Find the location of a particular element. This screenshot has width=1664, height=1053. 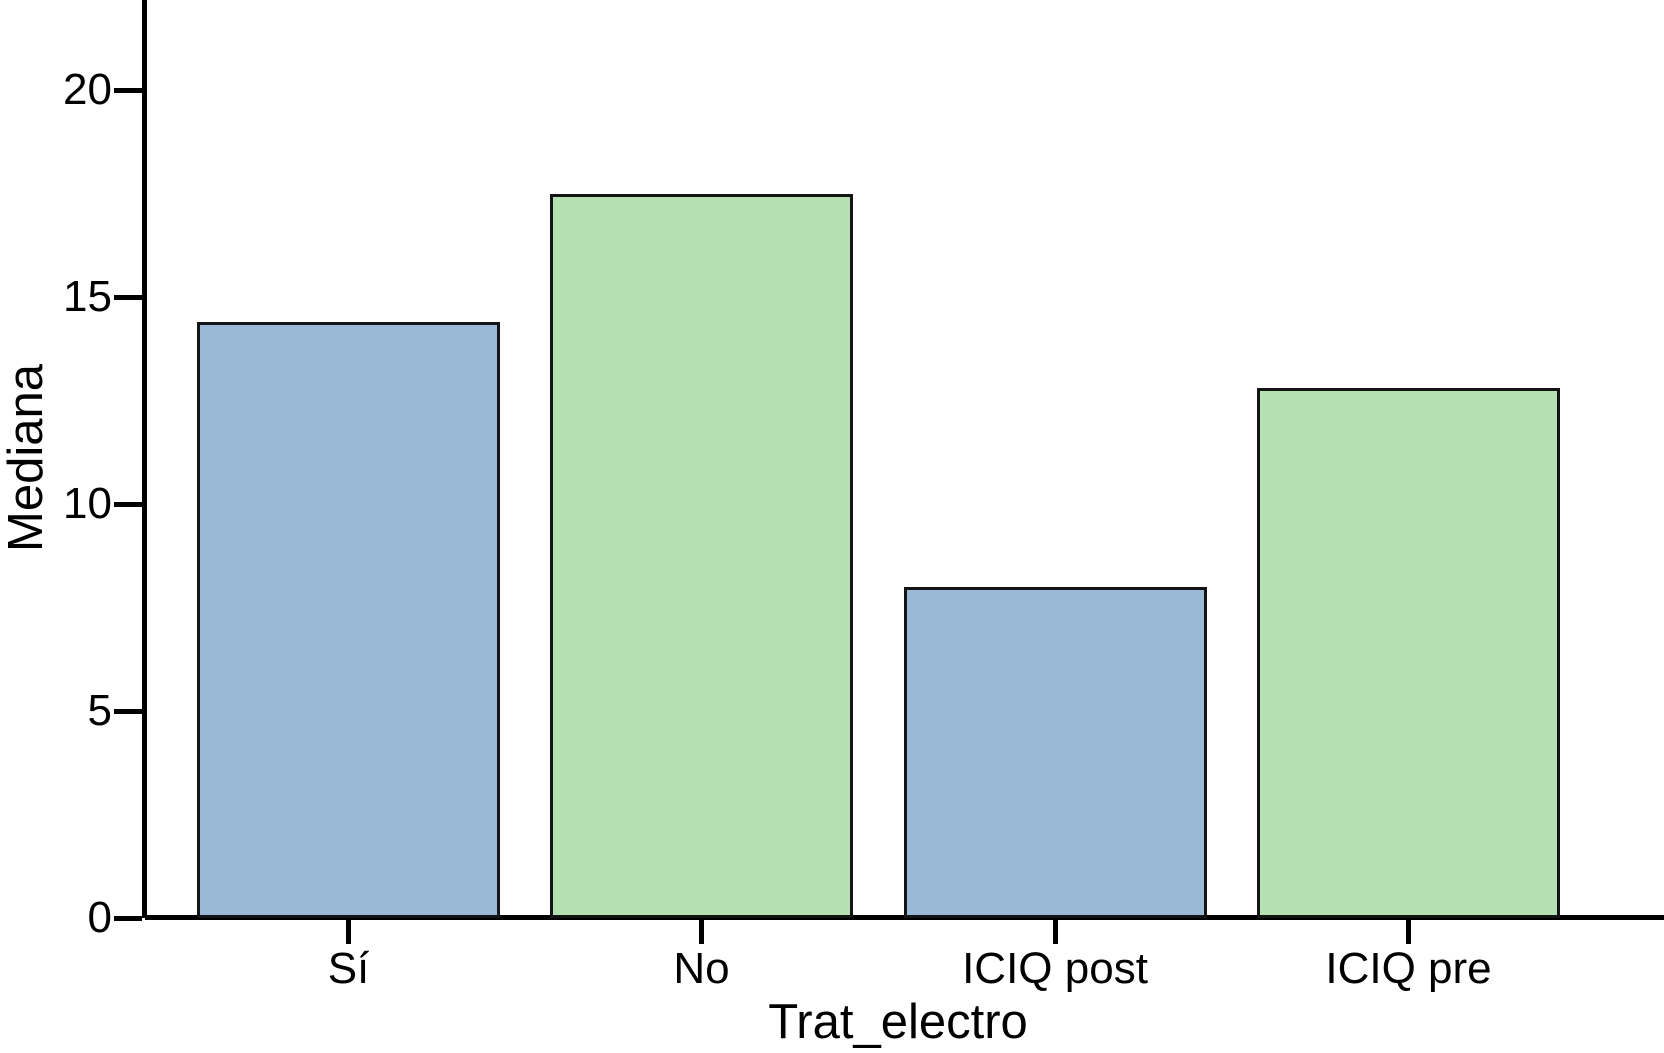

x-tick-iciq-post is located at coordinates (1055, 931).